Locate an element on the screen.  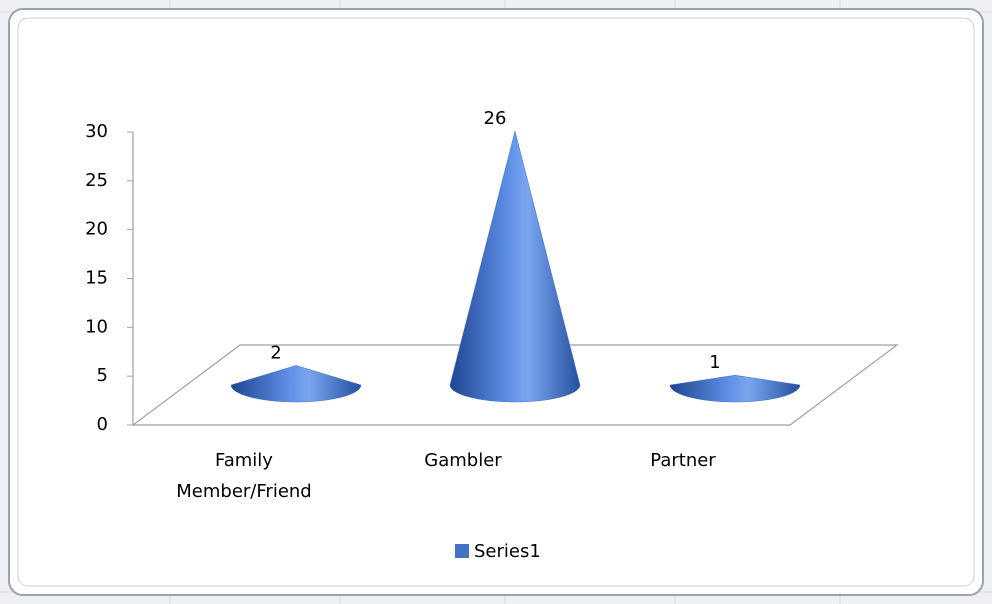
legend-swatch is located at coordinates (462, 551).